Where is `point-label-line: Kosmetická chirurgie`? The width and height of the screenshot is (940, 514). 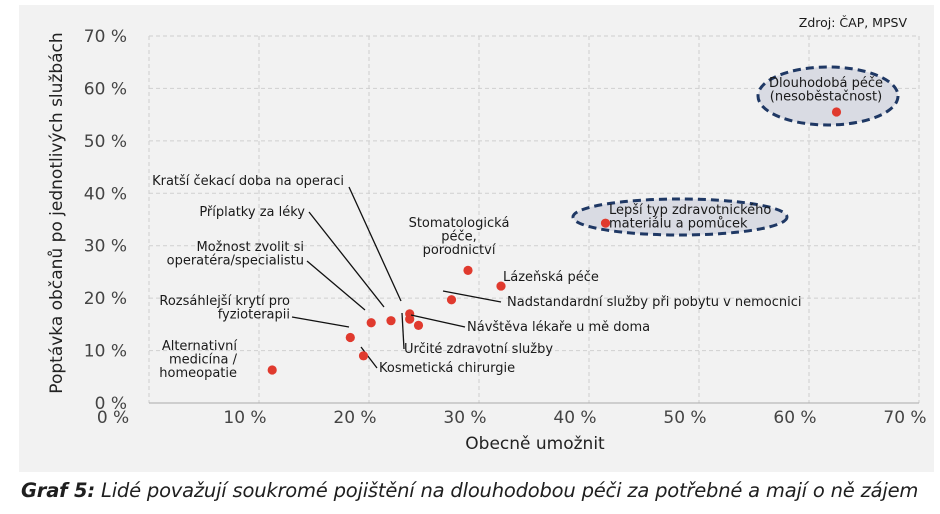 point-label-line: Kosmetická chirurgie is located at coordinates (447, 368).